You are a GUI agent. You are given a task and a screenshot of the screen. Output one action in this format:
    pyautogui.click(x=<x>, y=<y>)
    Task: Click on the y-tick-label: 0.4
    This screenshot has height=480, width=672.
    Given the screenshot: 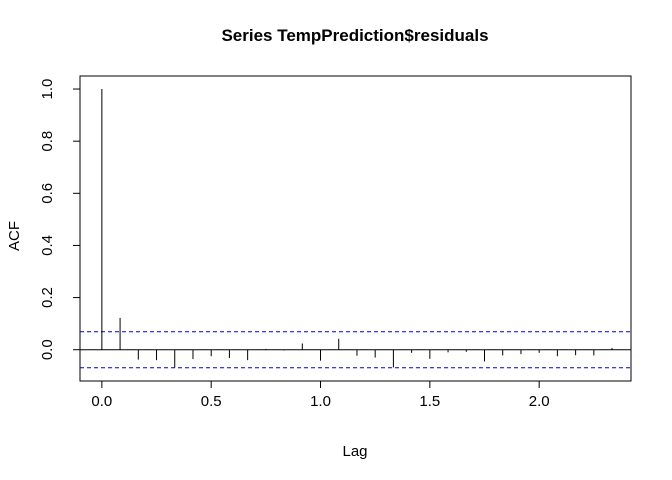 What is the action you would take?
    pyautogui.click(x=47, y=245)
    